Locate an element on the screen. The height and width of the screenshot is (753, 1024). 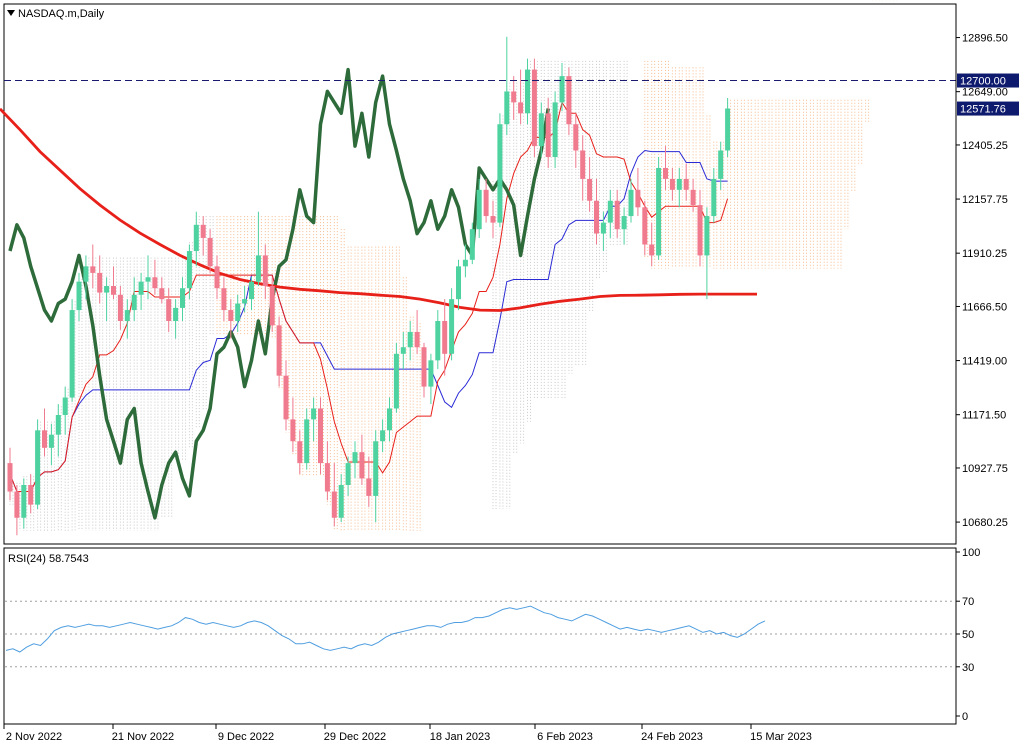
rsi-label: RSI(24) 58.7543 is located at coordinates (48, 559).